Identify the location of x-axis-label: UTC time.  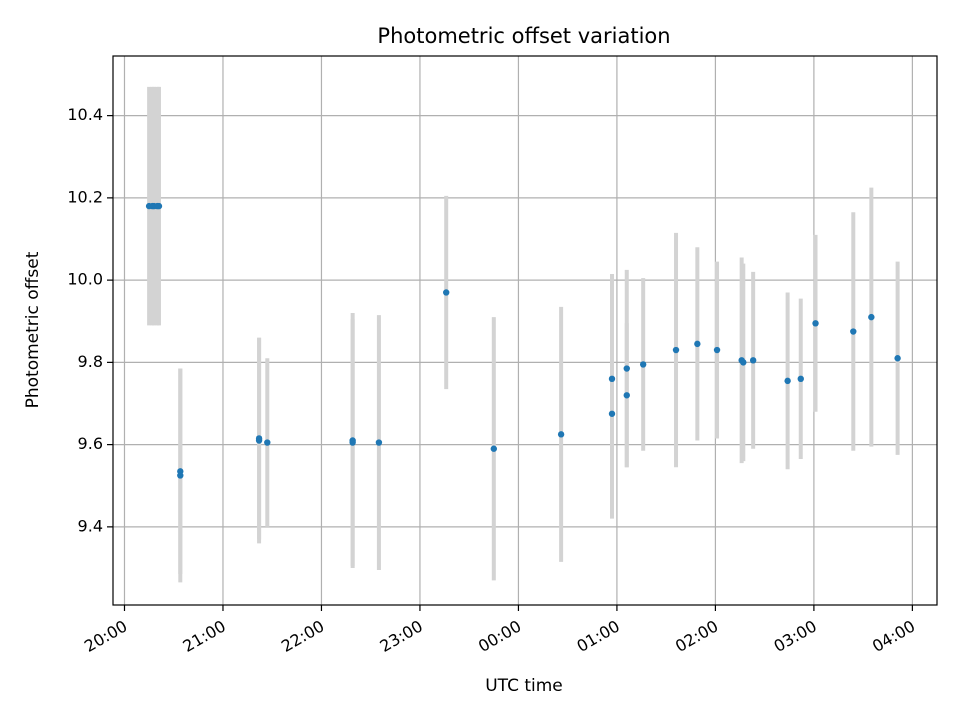
(524, 686).